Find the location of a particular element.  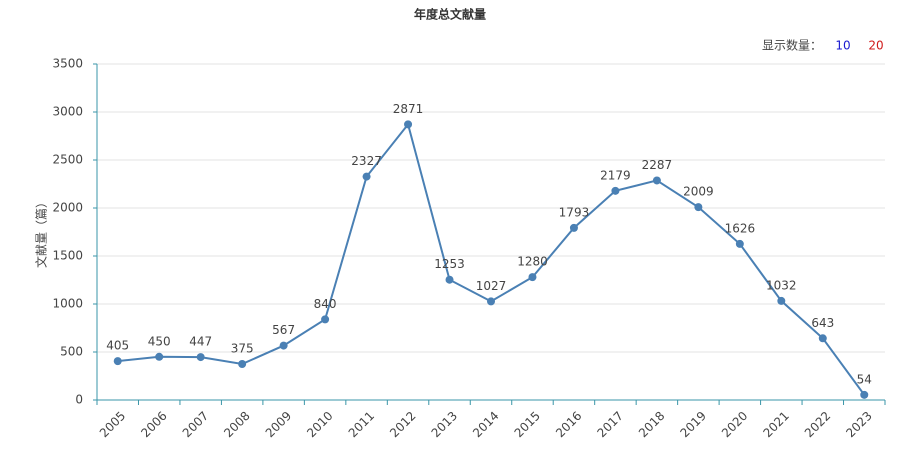

display-count-option: 10 is located at coordinates (842, 46).